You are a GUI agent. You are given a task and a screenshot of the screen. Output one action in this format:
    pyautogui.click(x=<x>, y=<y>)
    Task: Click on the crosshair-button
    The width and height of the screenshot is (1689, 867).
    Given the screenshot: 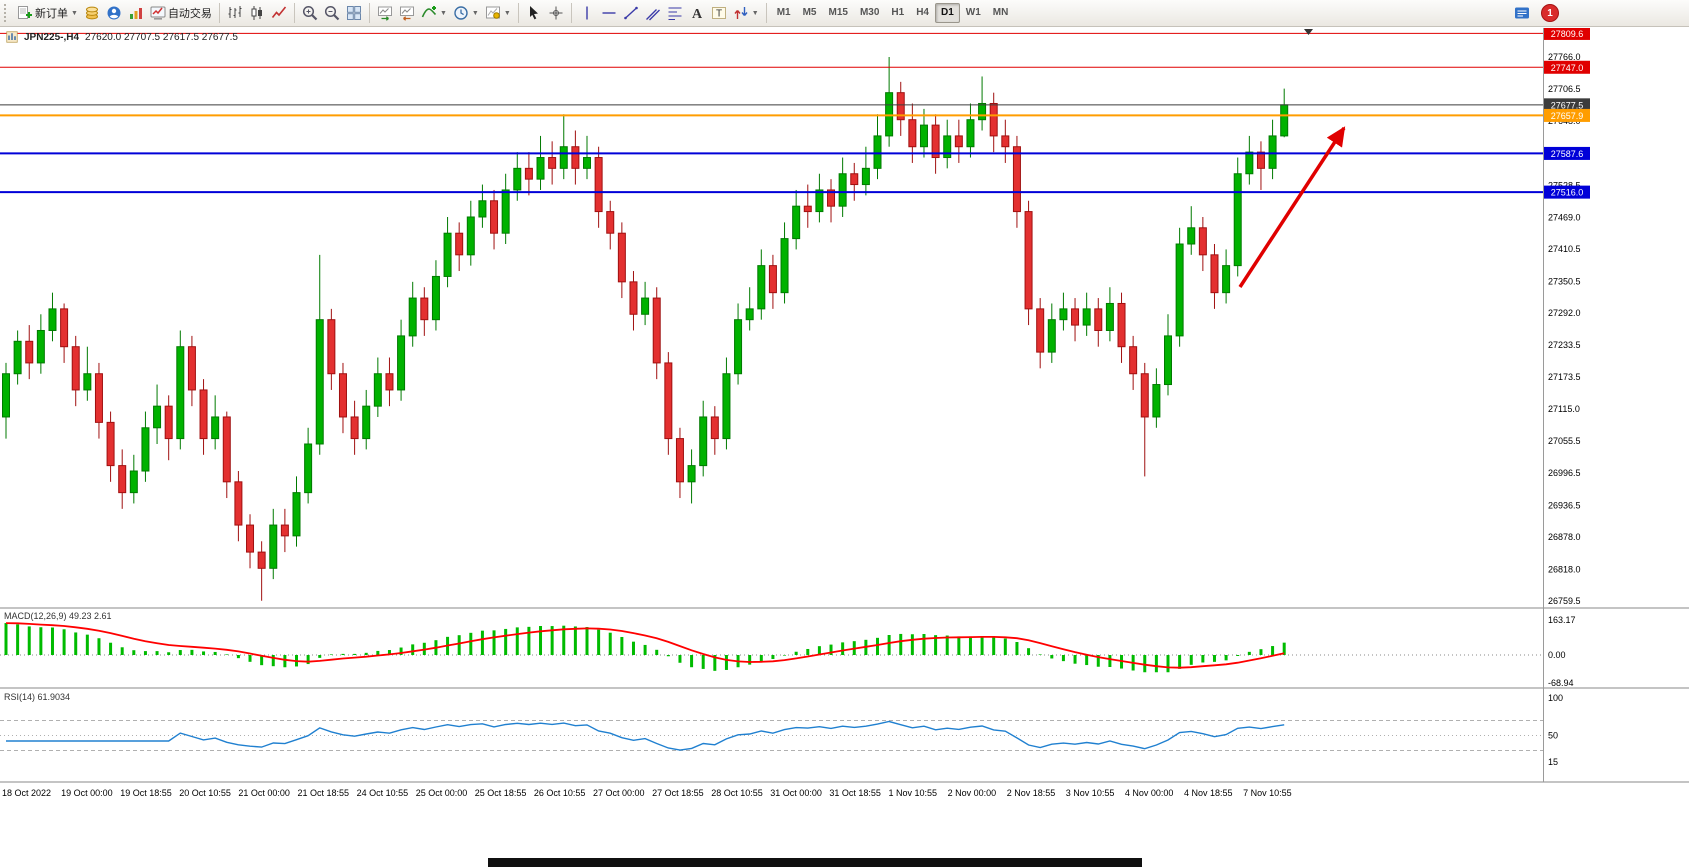 What is the action you would take?
    pyautogui.click(x=556, y=13)
    